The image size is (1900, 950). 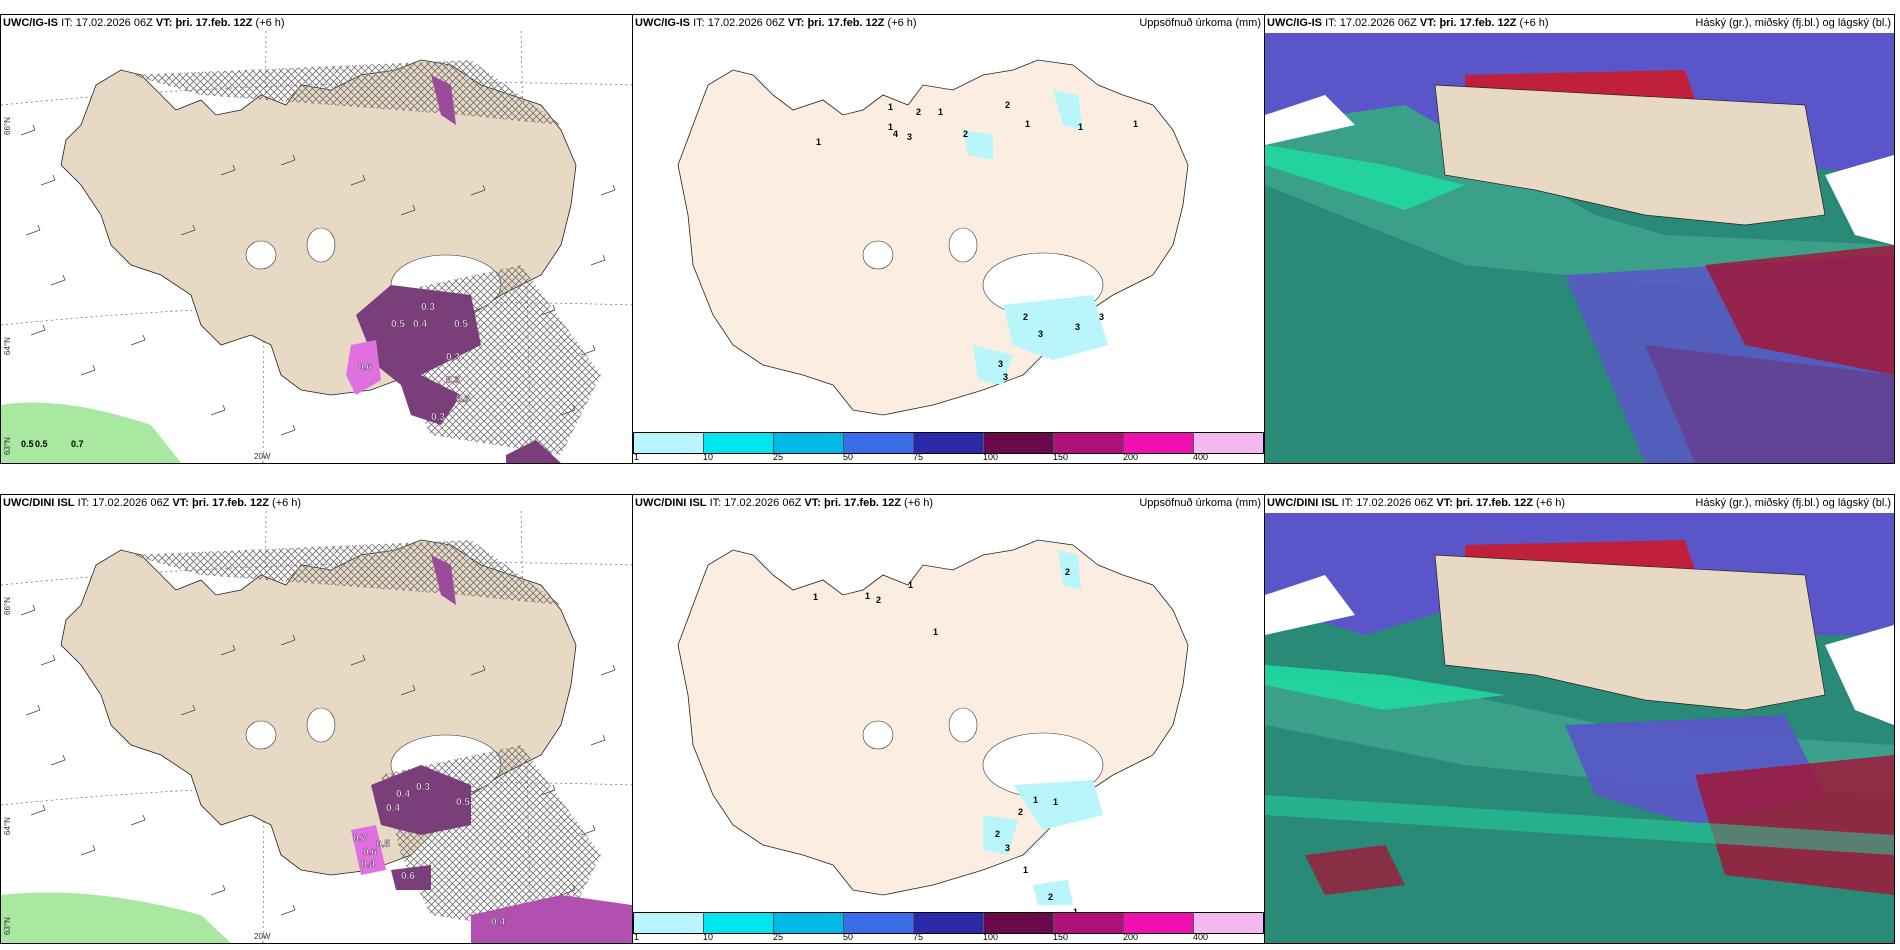 I want to click on colorbar-tick: 100, so click(x=991, y=457).